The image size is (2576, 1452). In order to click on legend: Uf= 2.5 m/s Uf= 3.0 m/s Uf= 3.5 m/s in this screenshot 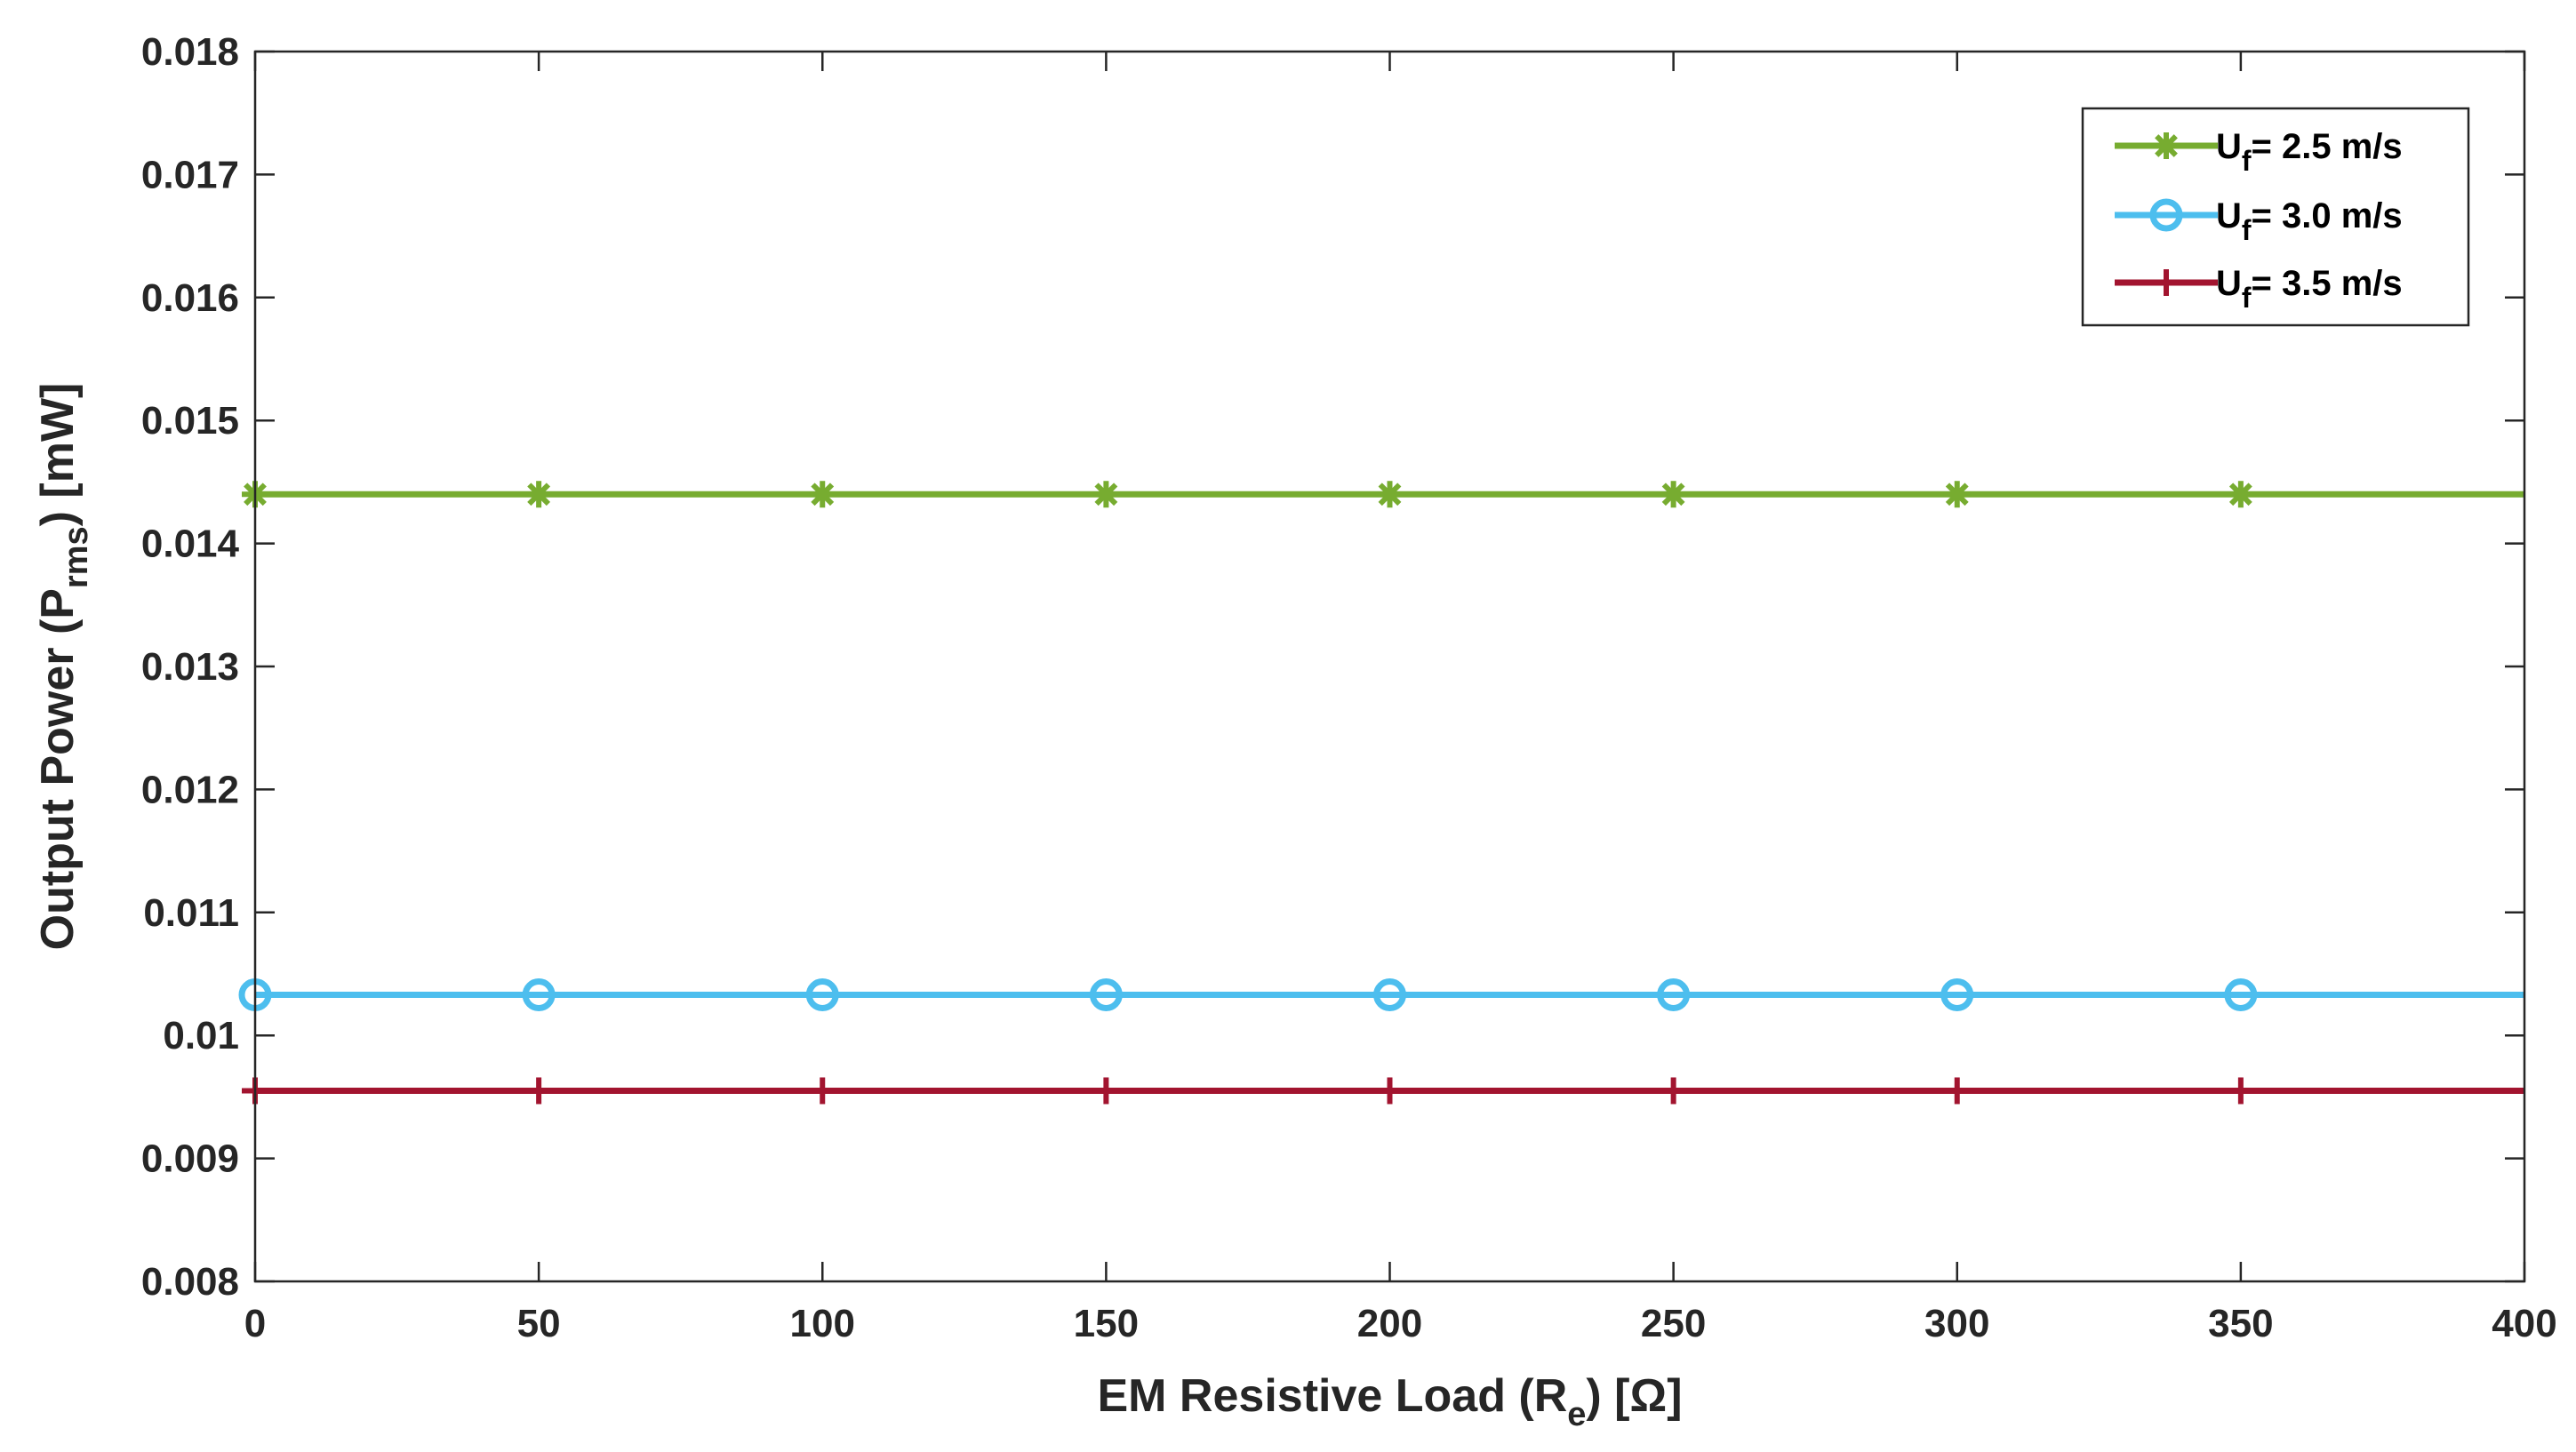, I will do `click(2275, 217)`.